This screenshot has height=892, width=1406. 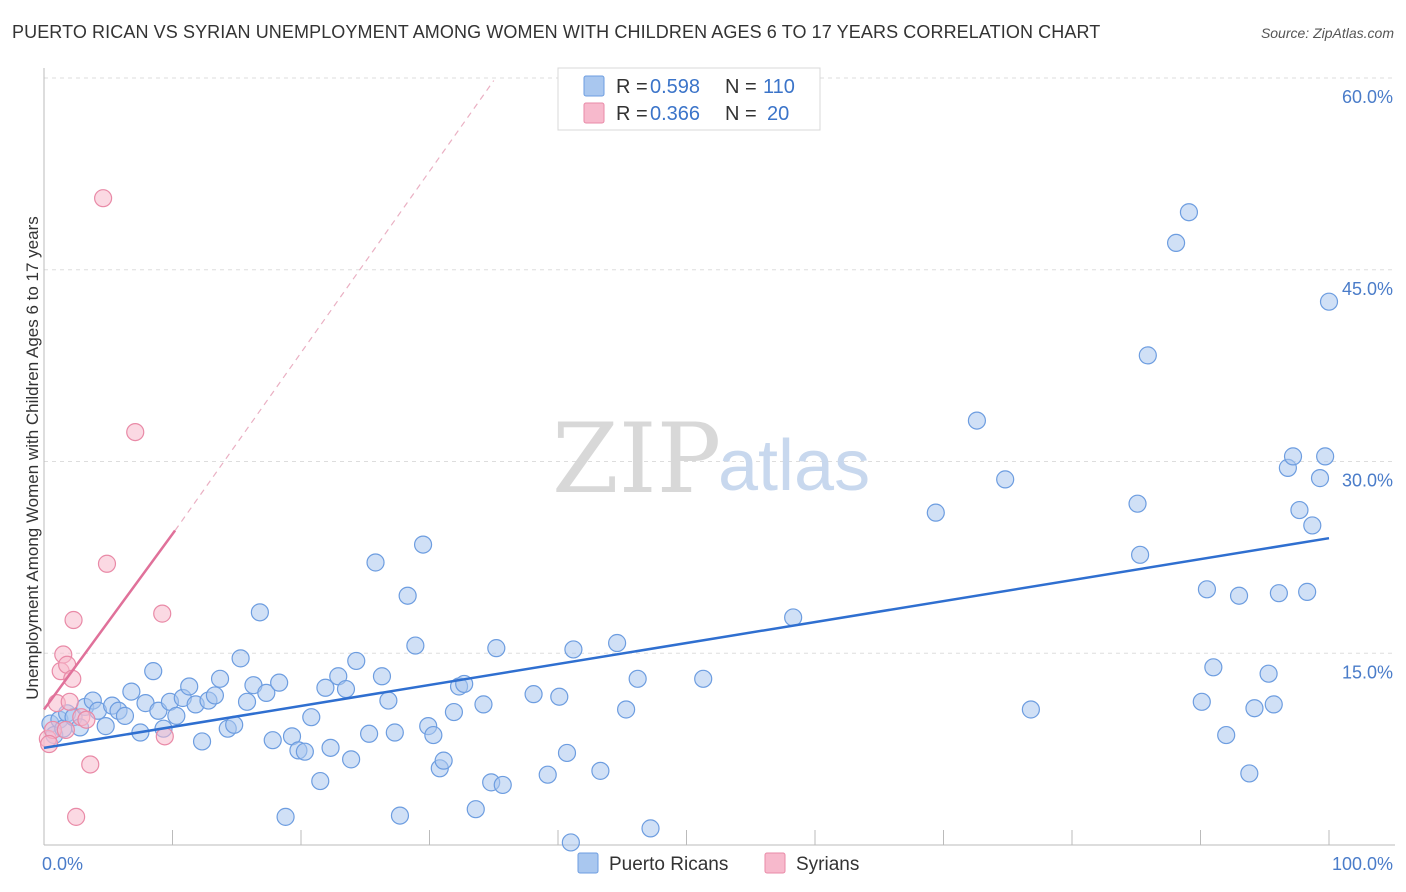 What do you see at coordinates (62, 864) in the screenshot?
I see `x-tick-label: 0.0%` at bounding box center [62, 864].